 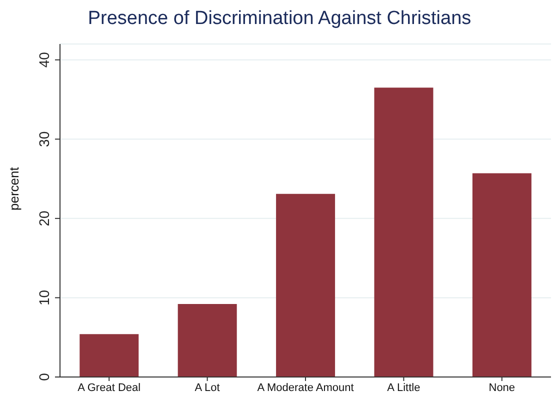 What do you see at coordinates (44, 218) in the screenshot?
I see `y-tick-label: 20` at bounding box center [44, 218].